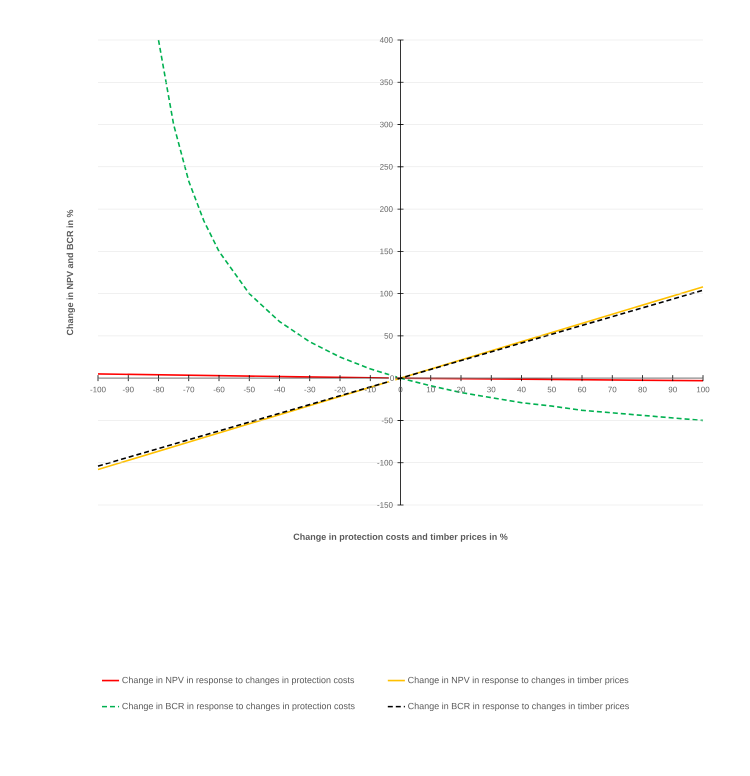 This screenshot has height=776, width=750. Describe the element at coordinates (703, 389) in the screenshot. I see `x-tick-label: 100` at that location.